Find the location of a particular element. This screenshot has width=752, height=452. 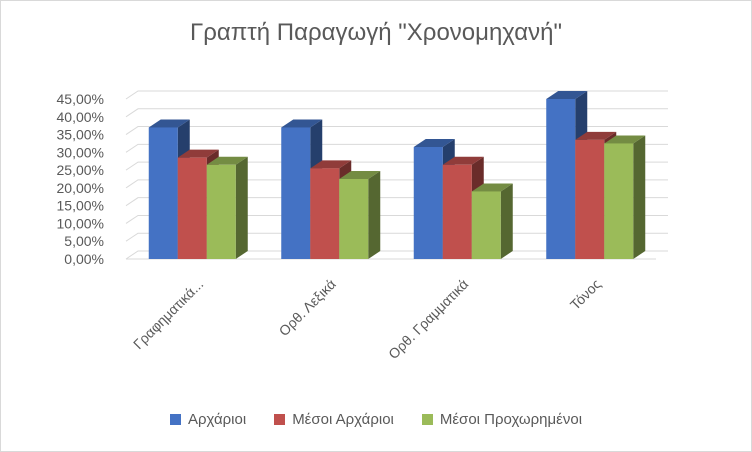

x-tick-label: Τόνος is located at coordinates (585, 294).